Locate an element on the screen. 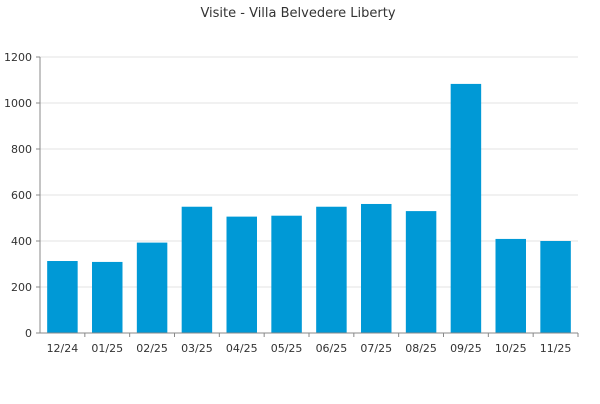 The image size is (600, 404). x-tick-label: 09/25 is located at coordinates (466, 348).